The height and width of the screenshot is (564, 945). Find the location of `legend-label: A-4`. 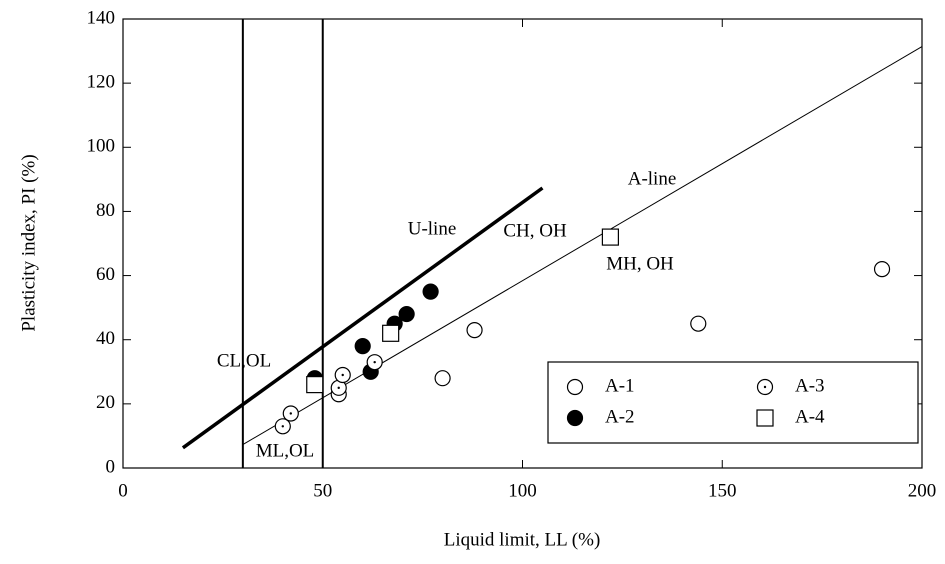

legend-label: A-4 is located at coordinates (810, 416).